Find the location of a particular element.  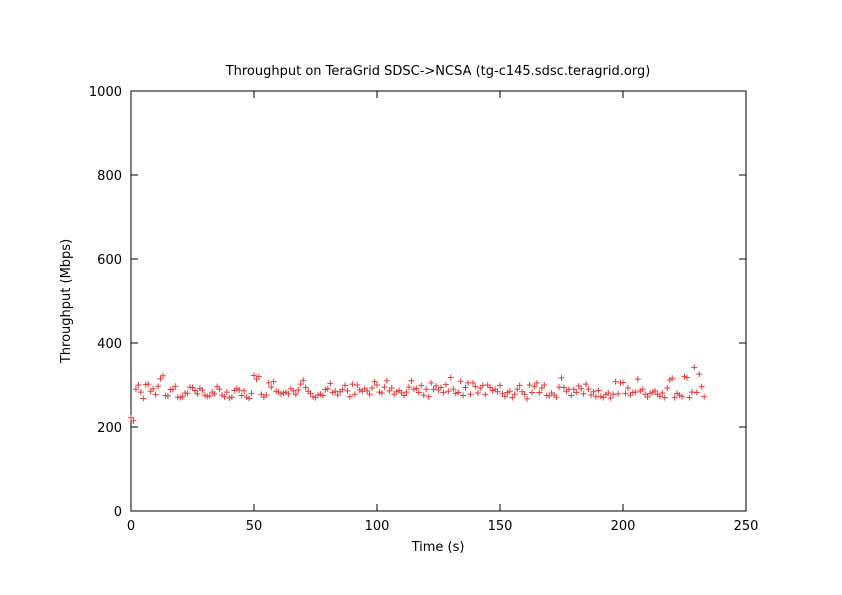

data-points is located at coordinates (418, 394).